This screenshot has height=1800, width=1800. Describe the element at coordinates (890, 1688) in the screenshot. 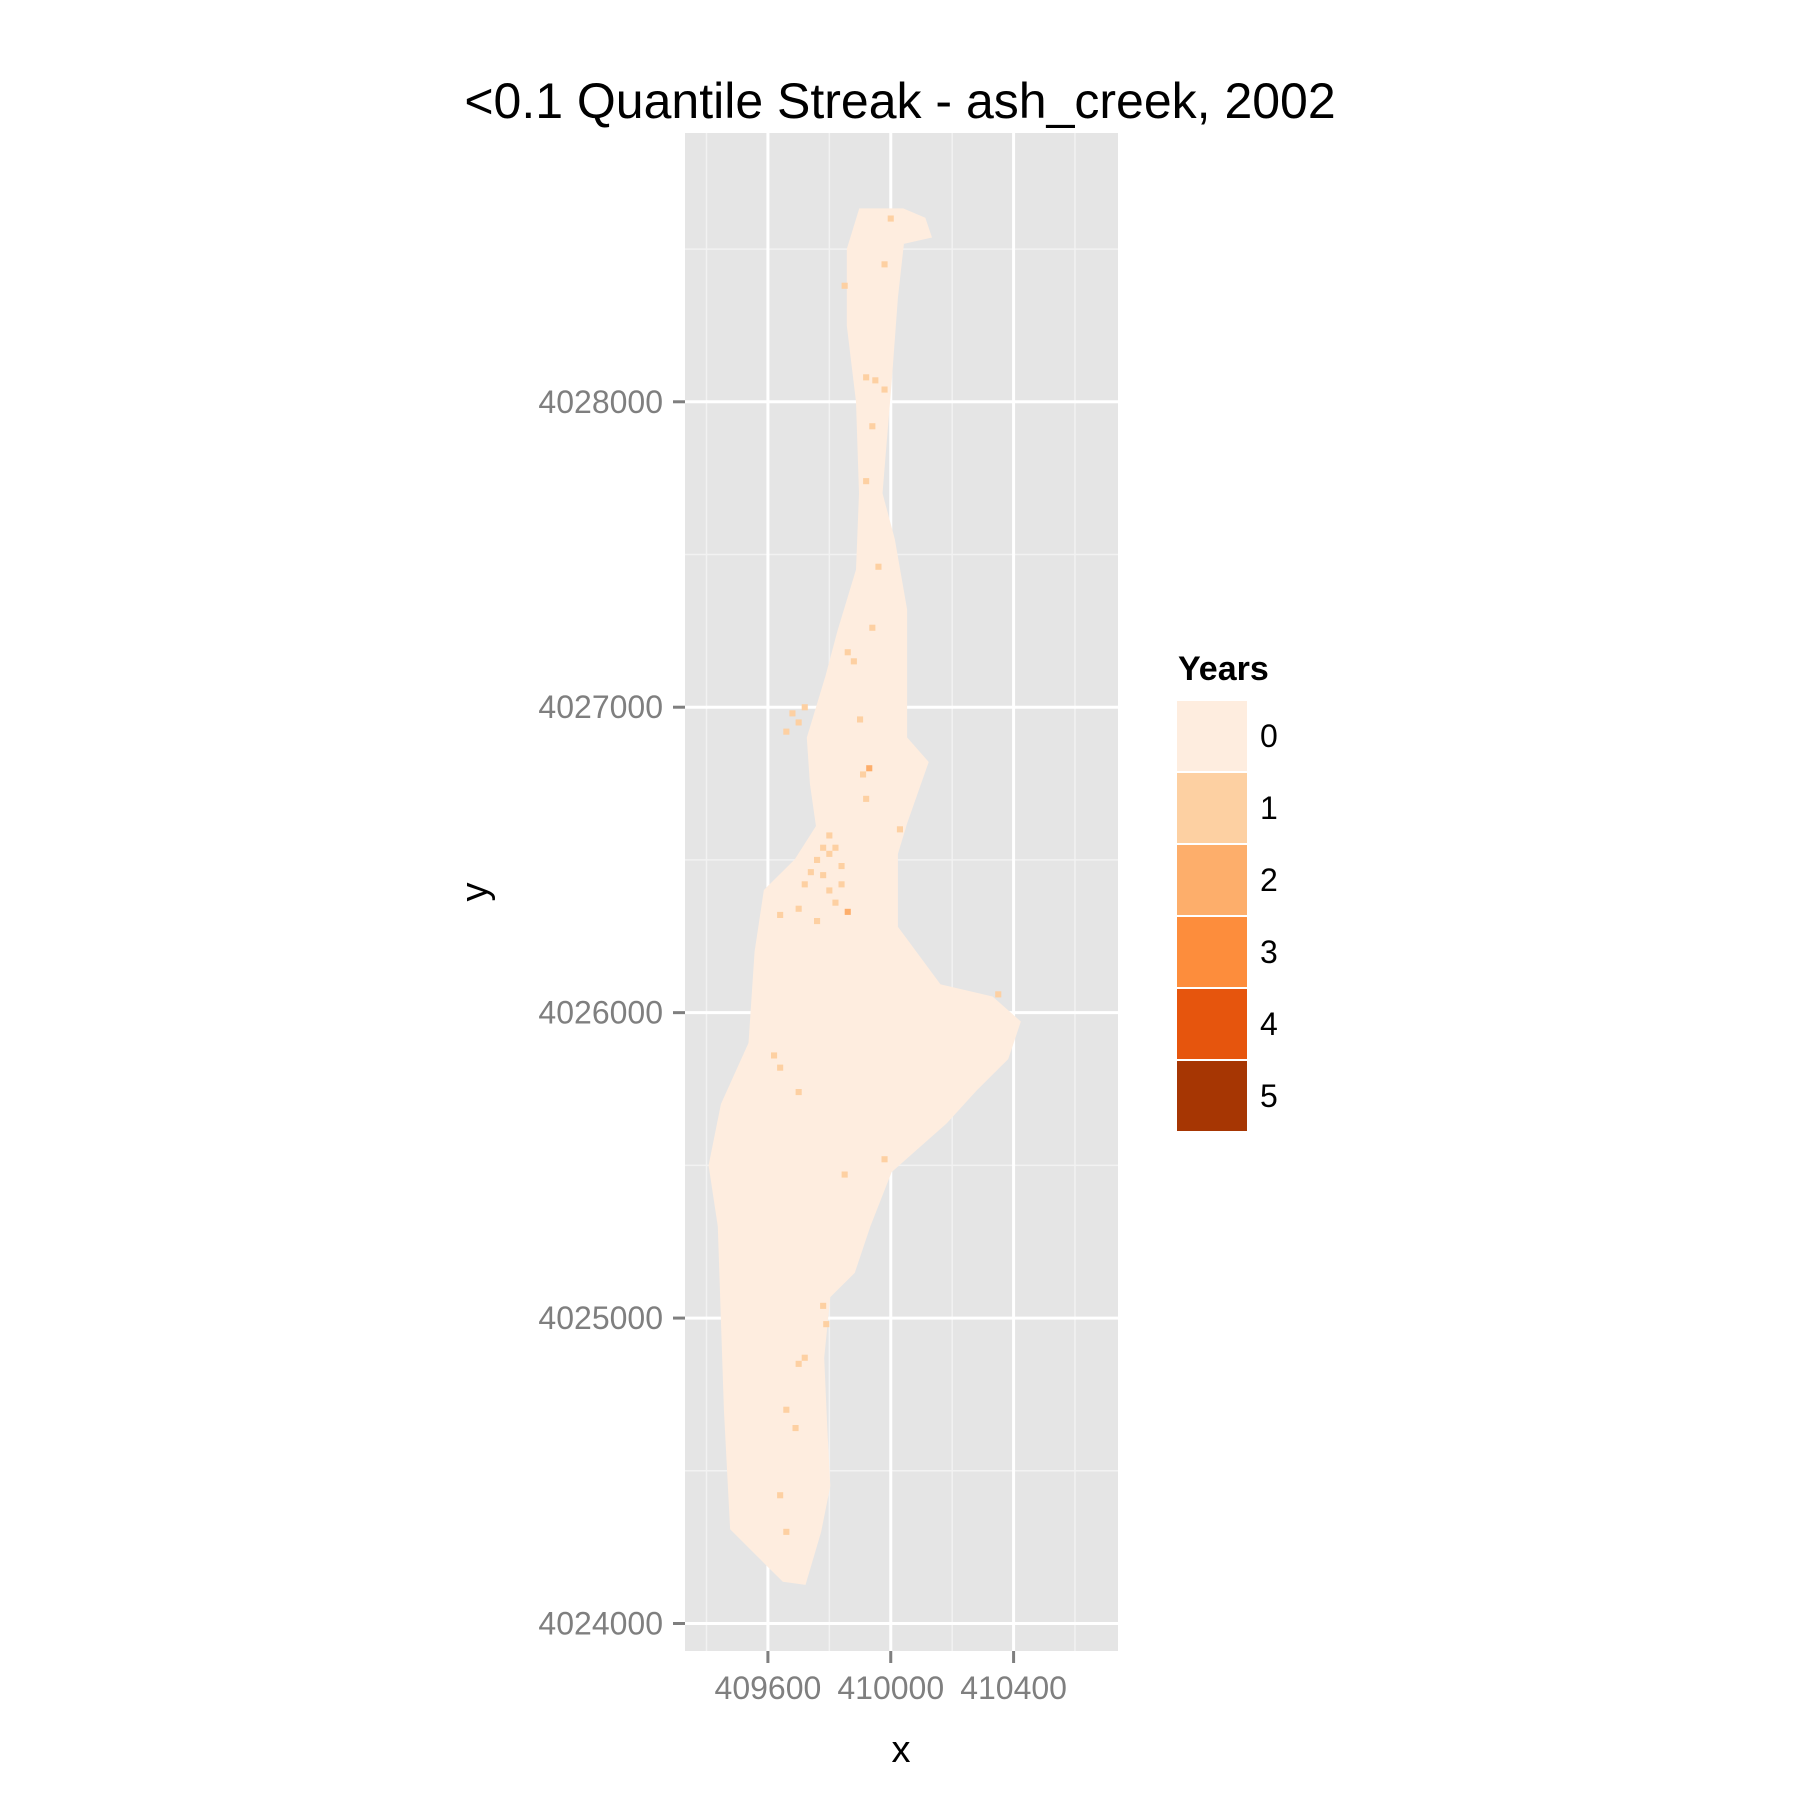

I see `x-tick-label: 410000` at that location.